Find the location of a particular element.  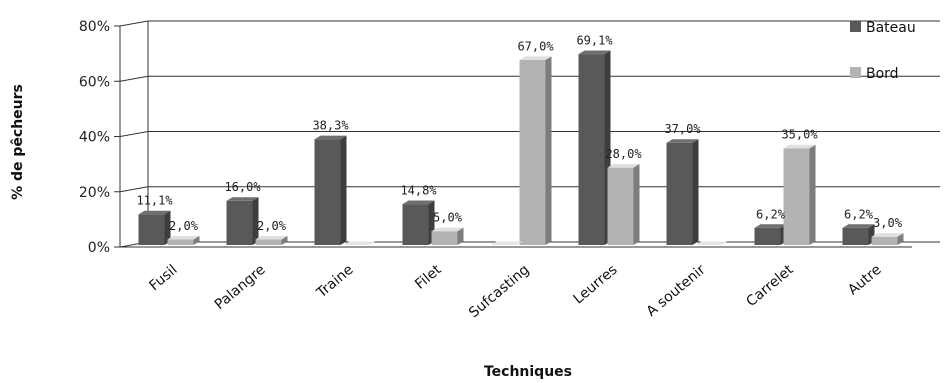

y-tick-label: 80% is located at coordinates (94, 27).